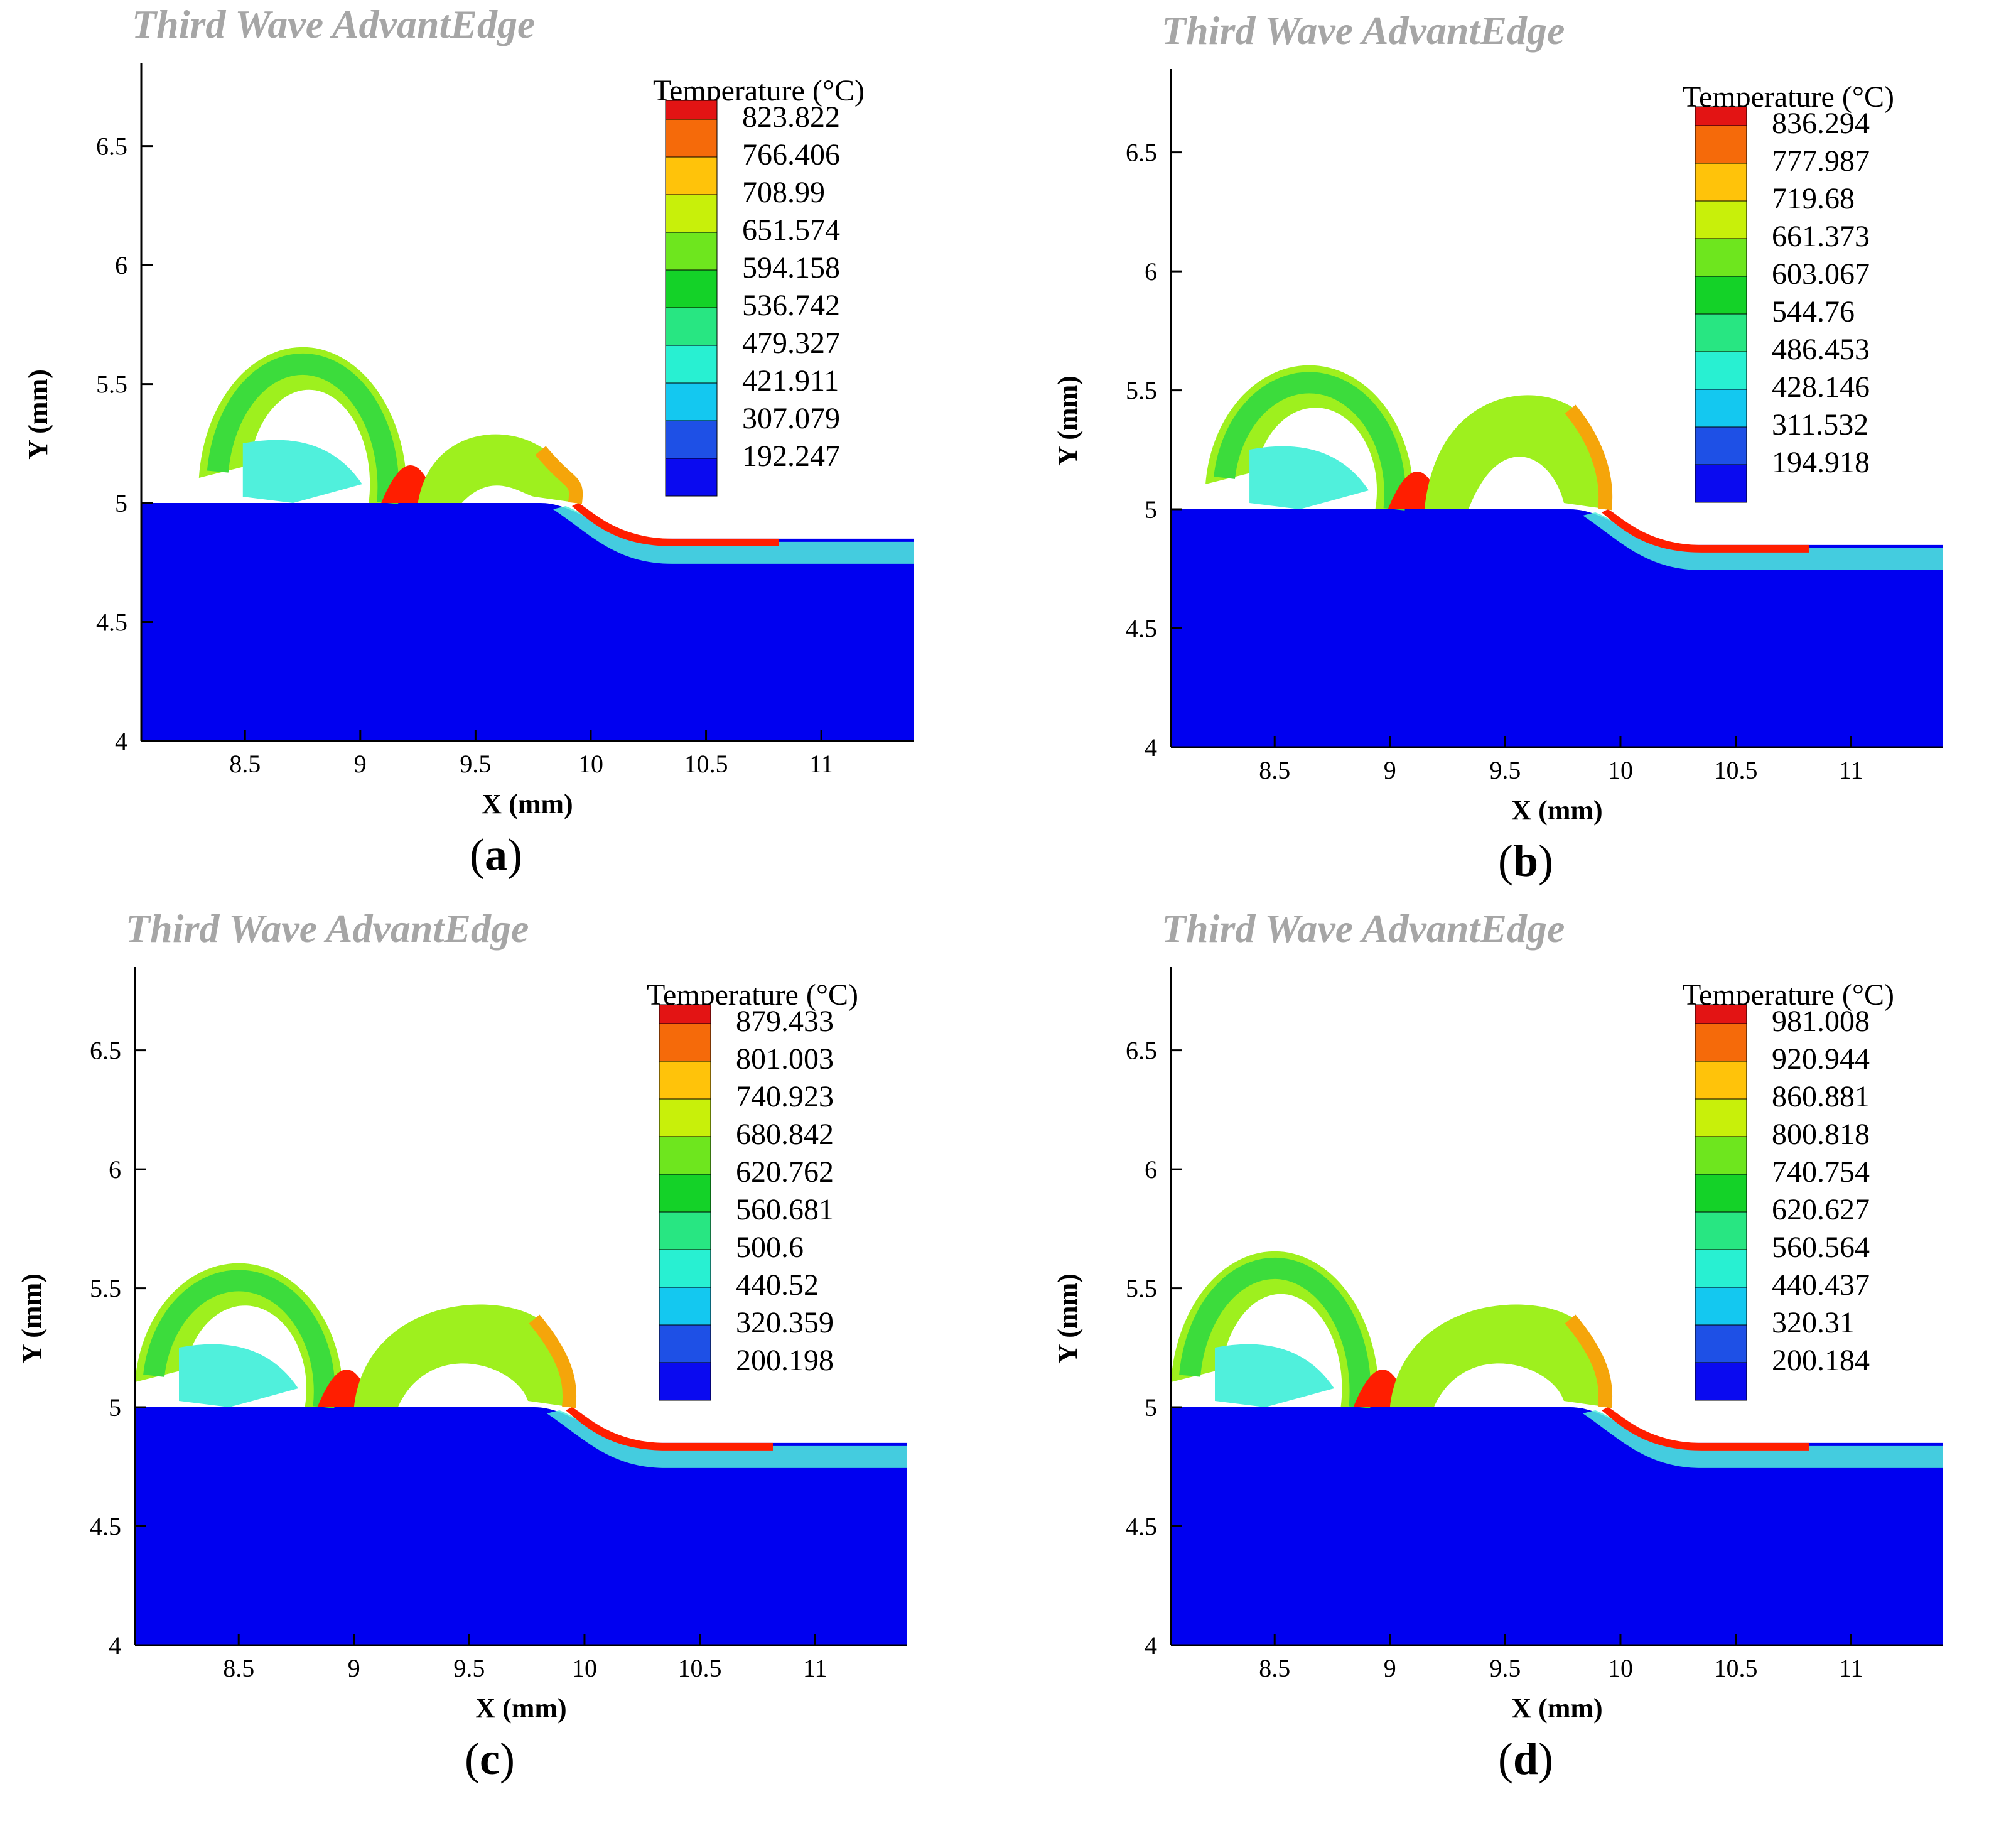 This screenshot has height=1821, width=2016. Describe the element at coordinates (1505, 1668) in the screenshot. I see `x-tick-label: 9.5` at that location.